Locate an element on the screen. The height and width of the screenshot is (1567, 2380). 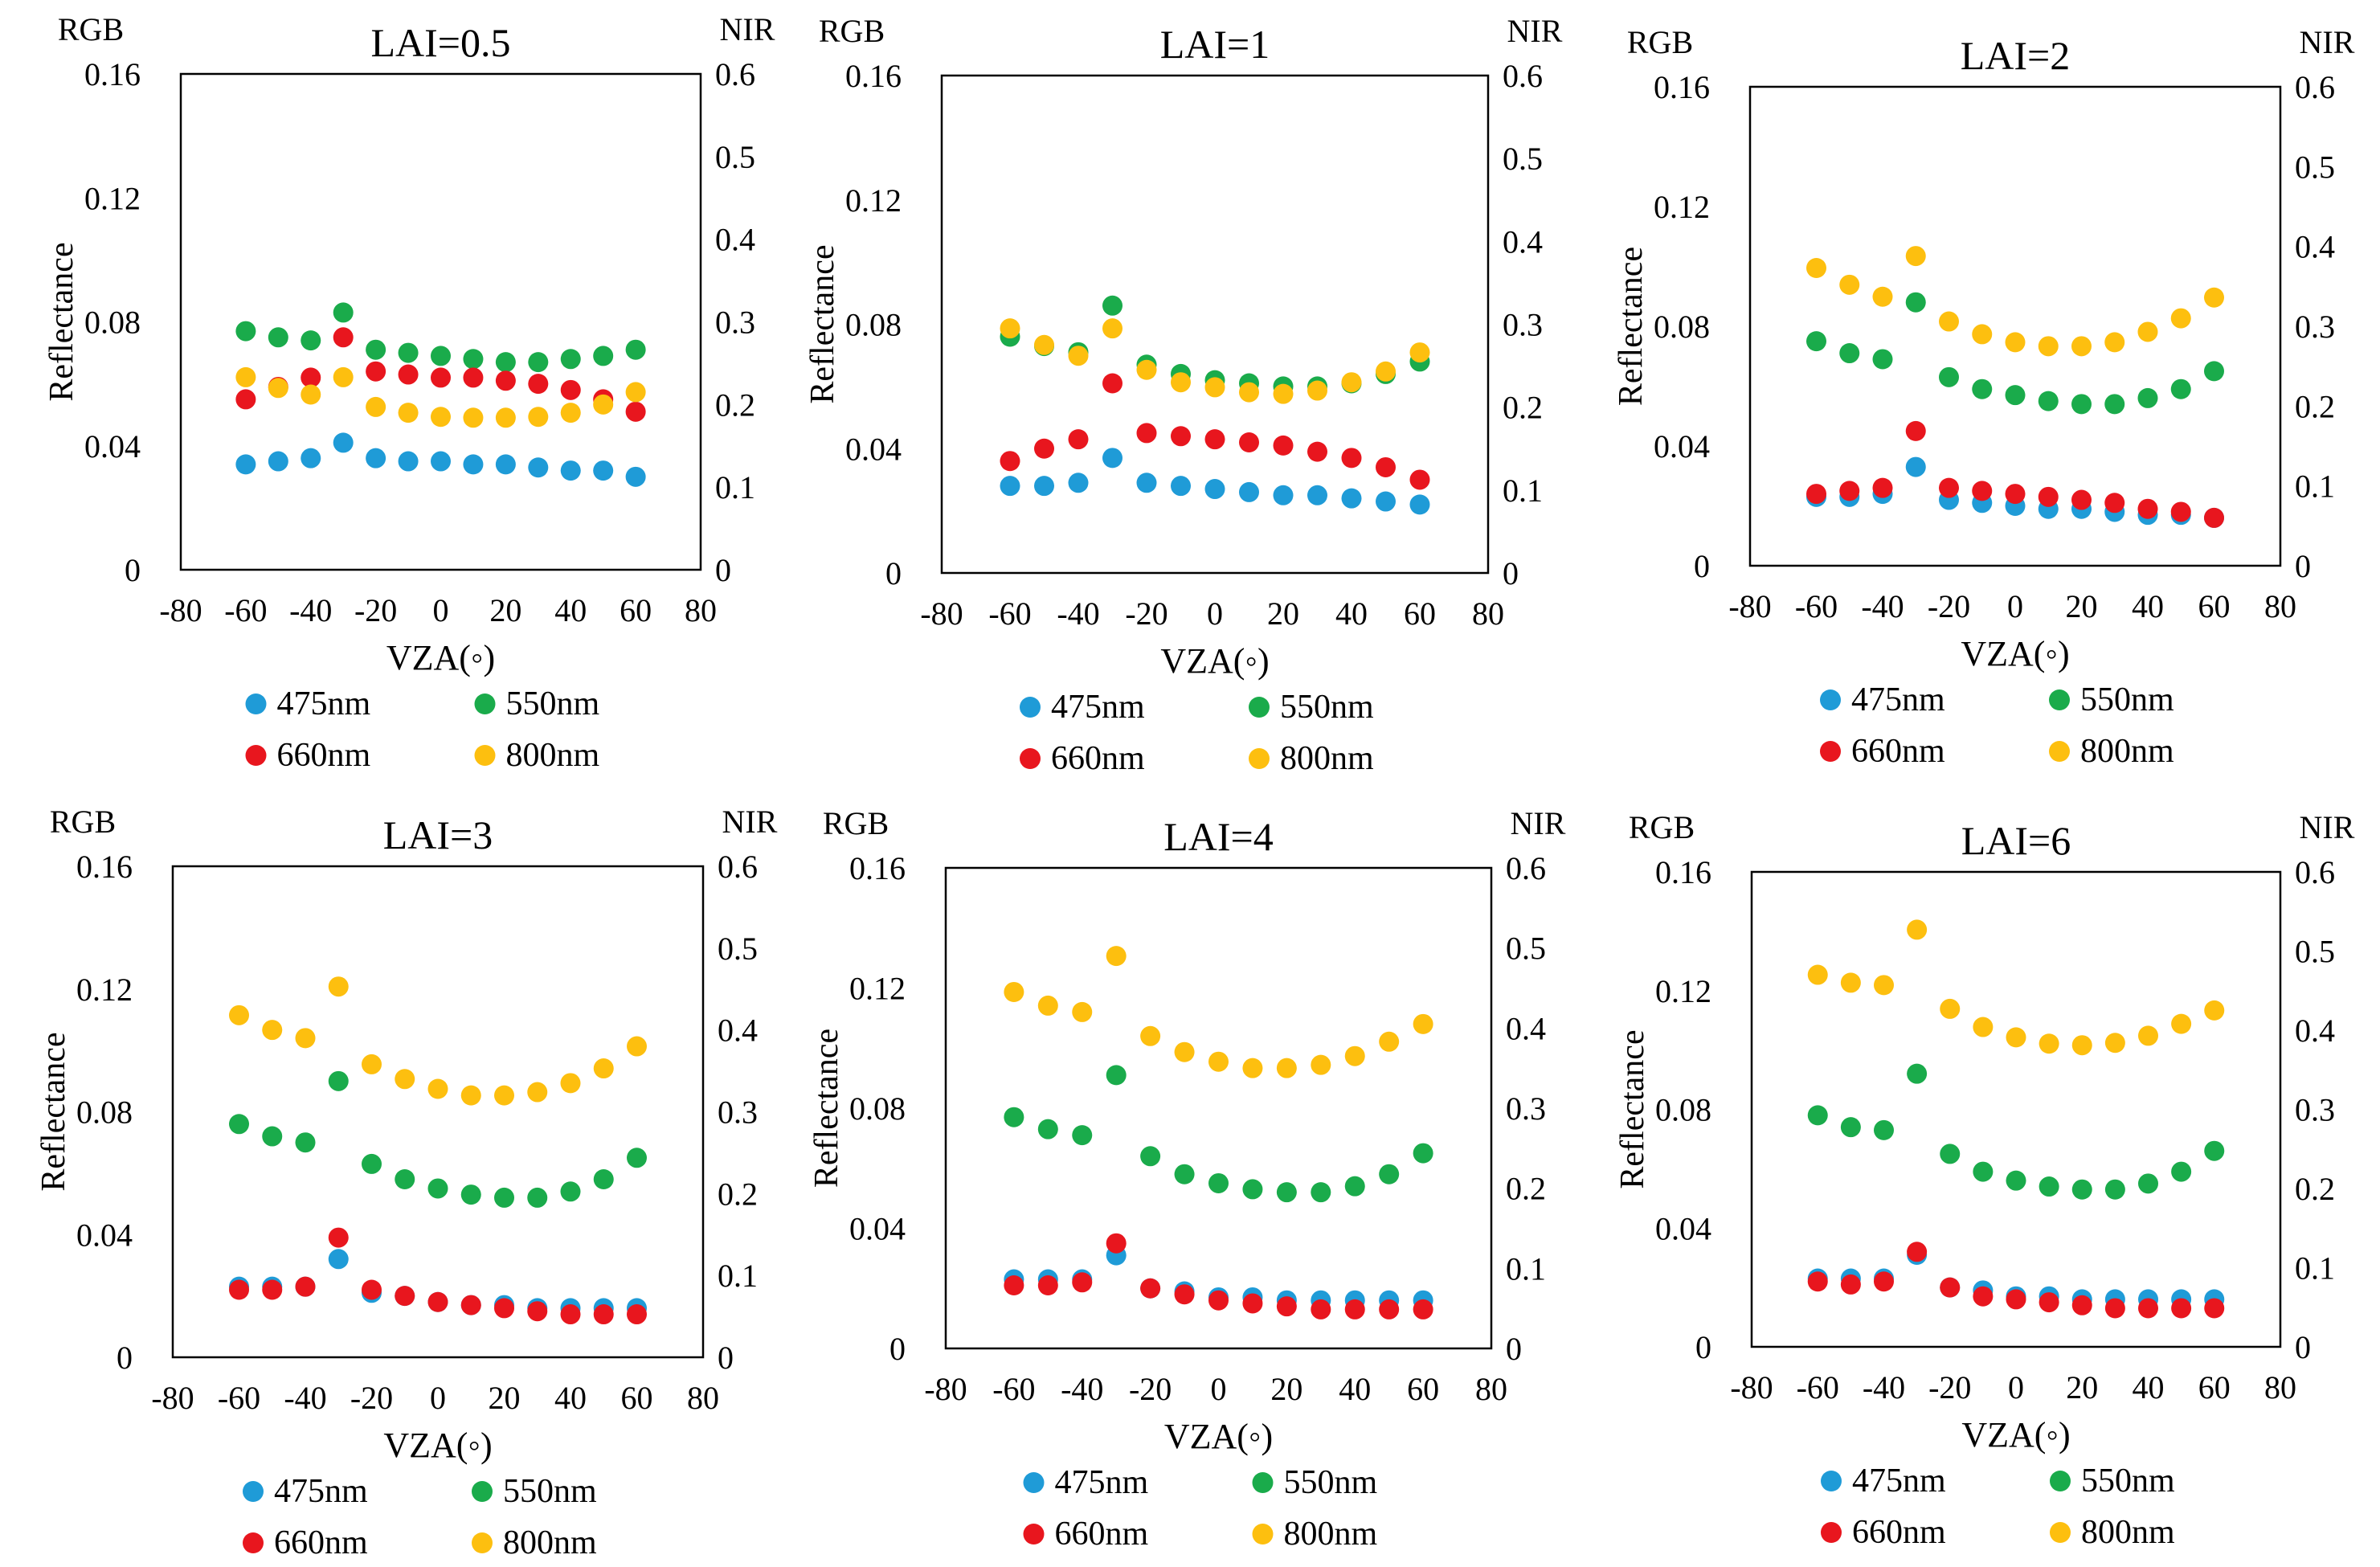
plot-area-frame is located at coordinates (1215, 324).